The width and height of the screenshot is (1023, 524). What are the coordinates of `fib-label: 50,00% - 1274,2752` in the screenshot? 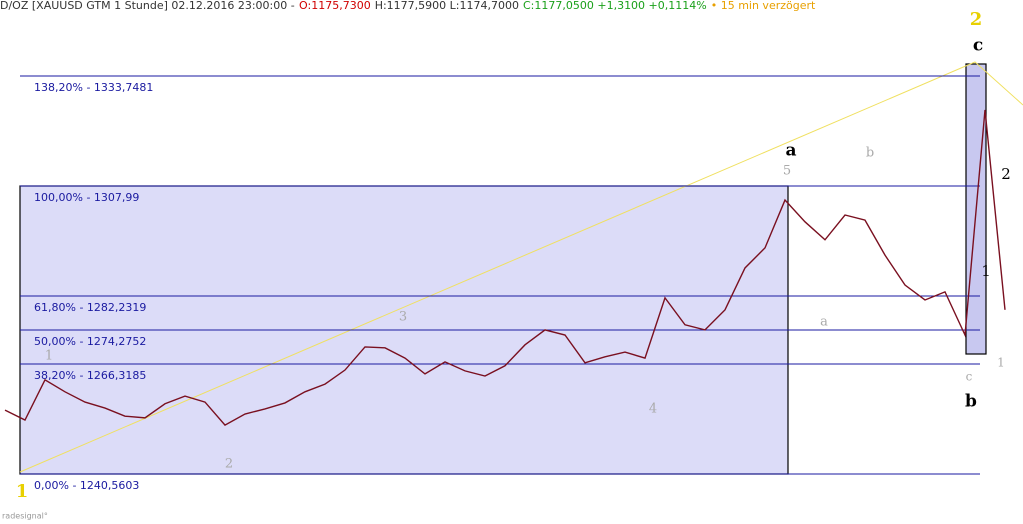 It's located at (90, 341).